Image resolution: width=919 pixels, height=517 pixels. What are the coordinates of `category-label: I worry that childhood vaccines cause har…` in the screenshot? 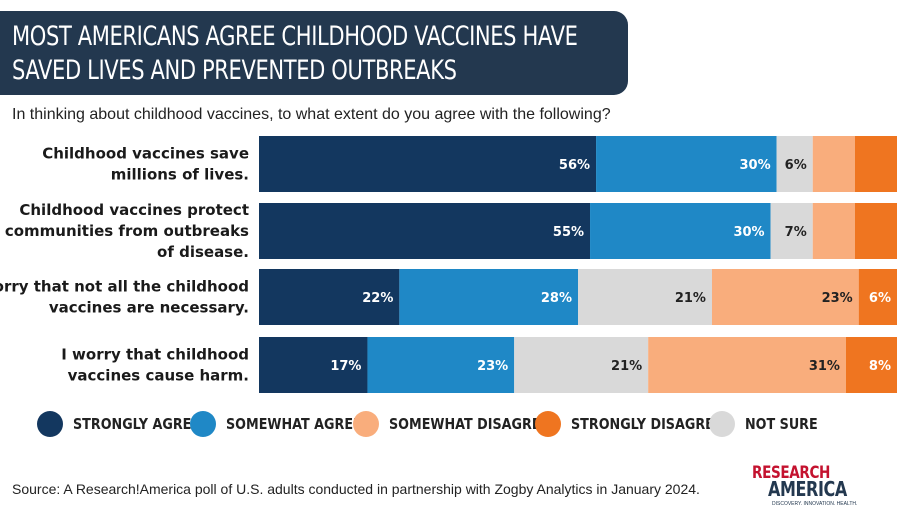 It's located at (155, 365).